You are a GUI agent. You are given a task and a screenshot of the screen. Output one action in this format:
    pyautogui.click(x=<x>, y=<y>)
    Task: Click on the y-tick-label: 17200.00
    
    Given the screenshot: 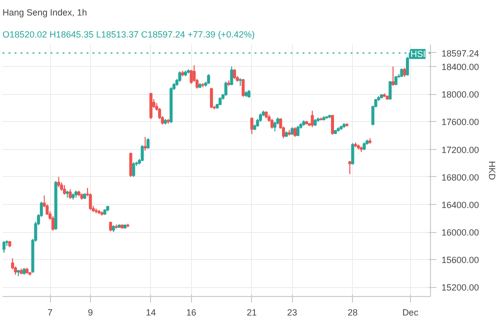 What is the action you would take?
    pyautogui.click(x=461, y=149)
    